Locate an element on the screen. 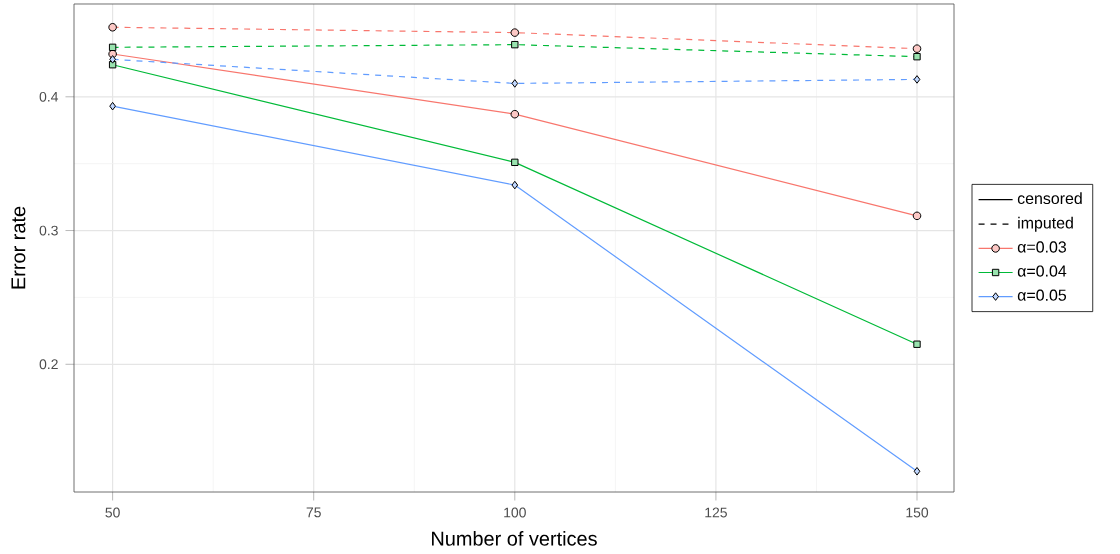 The height and width of the screenshot is (554, 1120). x-tick-label: 100 is located at coordinates (515, 512).